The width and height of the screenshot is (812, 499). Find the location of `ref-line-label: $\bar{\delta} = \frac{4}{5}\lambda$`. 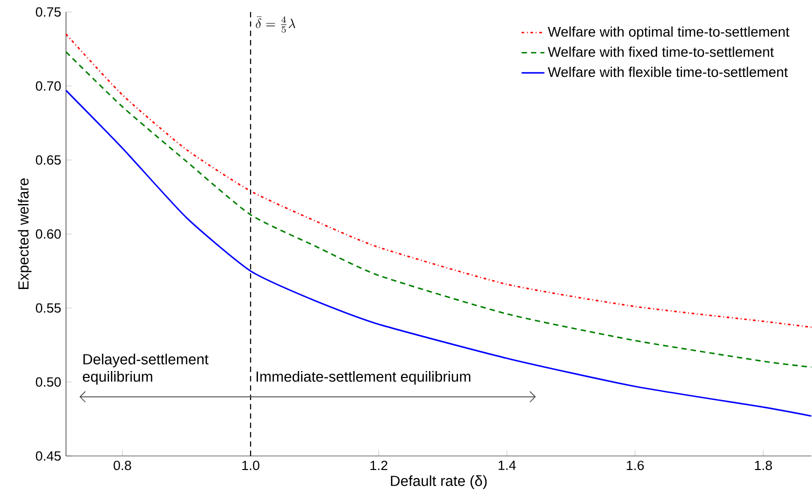

ref-line-label: $\bar{\delta} = \frac{4}{5}\lambda$ is located at coordinates (276, 24).